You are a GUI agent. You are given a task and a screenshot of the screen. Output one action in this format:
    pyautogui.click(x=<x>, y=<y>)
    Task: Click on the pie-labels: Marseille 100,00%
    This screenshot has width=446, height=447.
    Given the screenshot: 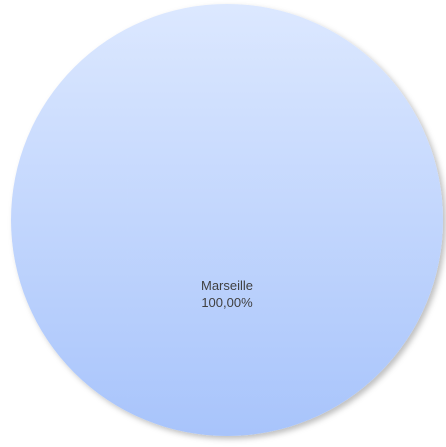 What is the action you would take?
    pyautogui.click(x=227, y=294)
    